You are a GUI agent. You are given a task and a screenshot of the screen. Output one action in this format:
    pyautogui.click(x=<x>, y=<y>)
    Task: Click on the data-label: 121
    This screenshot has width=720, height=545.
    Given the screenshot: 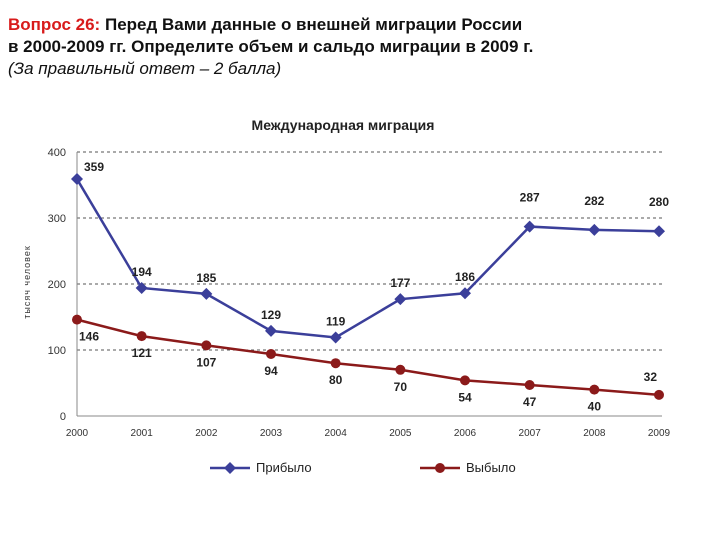 What is the action you would take?
    pyautogui.click(x=142, y=353)
    